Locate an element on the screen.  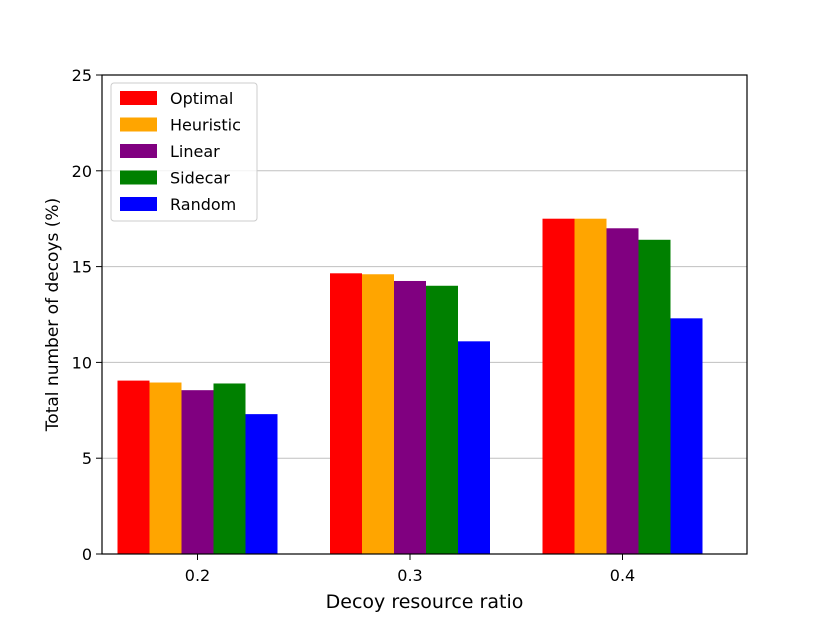
y-tick-label: 25 is located at coordinates (82, 75).